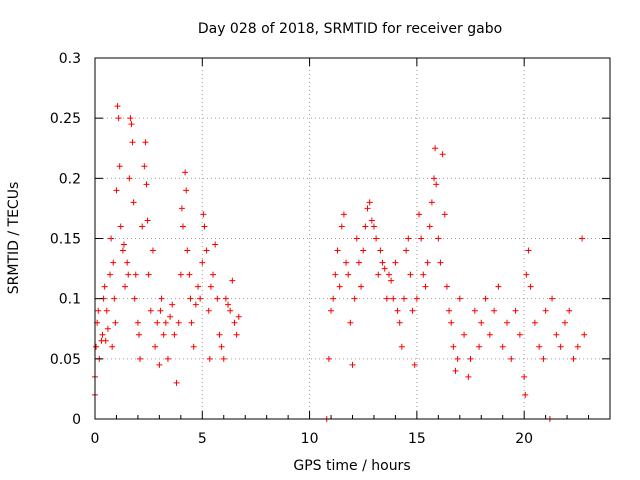 The height and width of the screenshot is (480, 640). What do you see at coordinates (70, 59) in the screenshot?
I see `y-tick-label: 0.3` at bounding box center [70, 59].